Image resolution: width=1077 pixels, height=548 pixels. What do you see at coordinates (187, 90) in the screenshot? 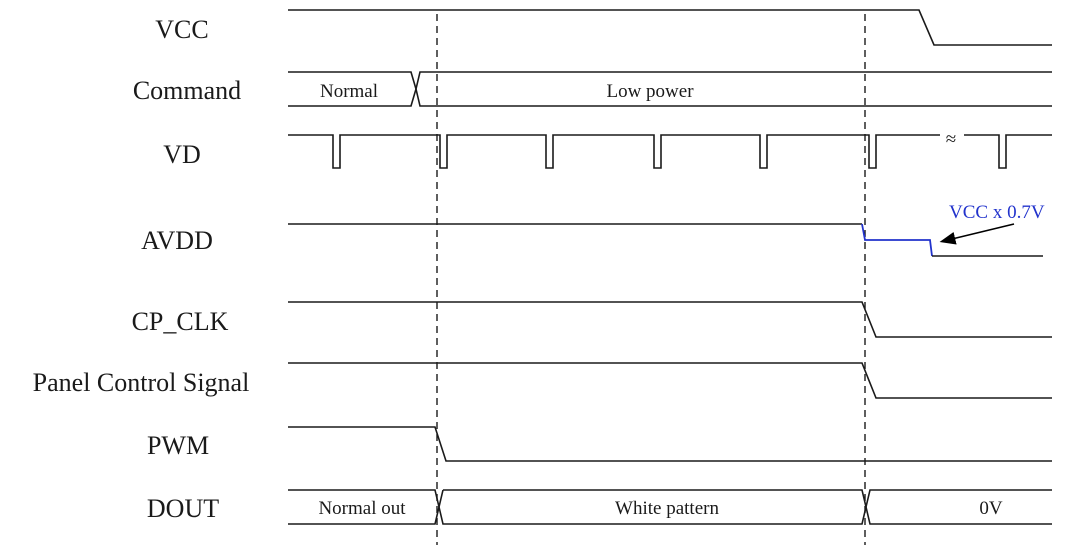
I see `signal-label-command: Command` at bounding box center [187, 90].